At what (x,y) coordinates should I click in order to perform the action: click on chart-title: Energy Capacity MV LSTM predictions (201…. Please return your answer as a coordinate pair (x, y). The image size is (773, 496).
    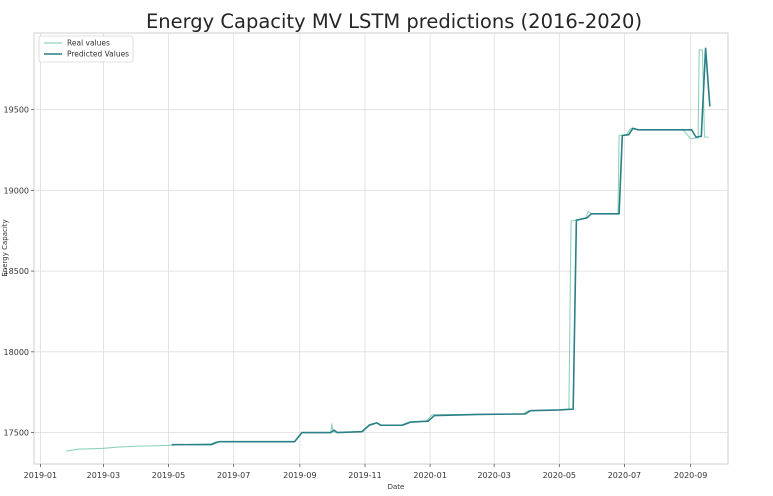
    Looking at the image, I should click on (394, 21).